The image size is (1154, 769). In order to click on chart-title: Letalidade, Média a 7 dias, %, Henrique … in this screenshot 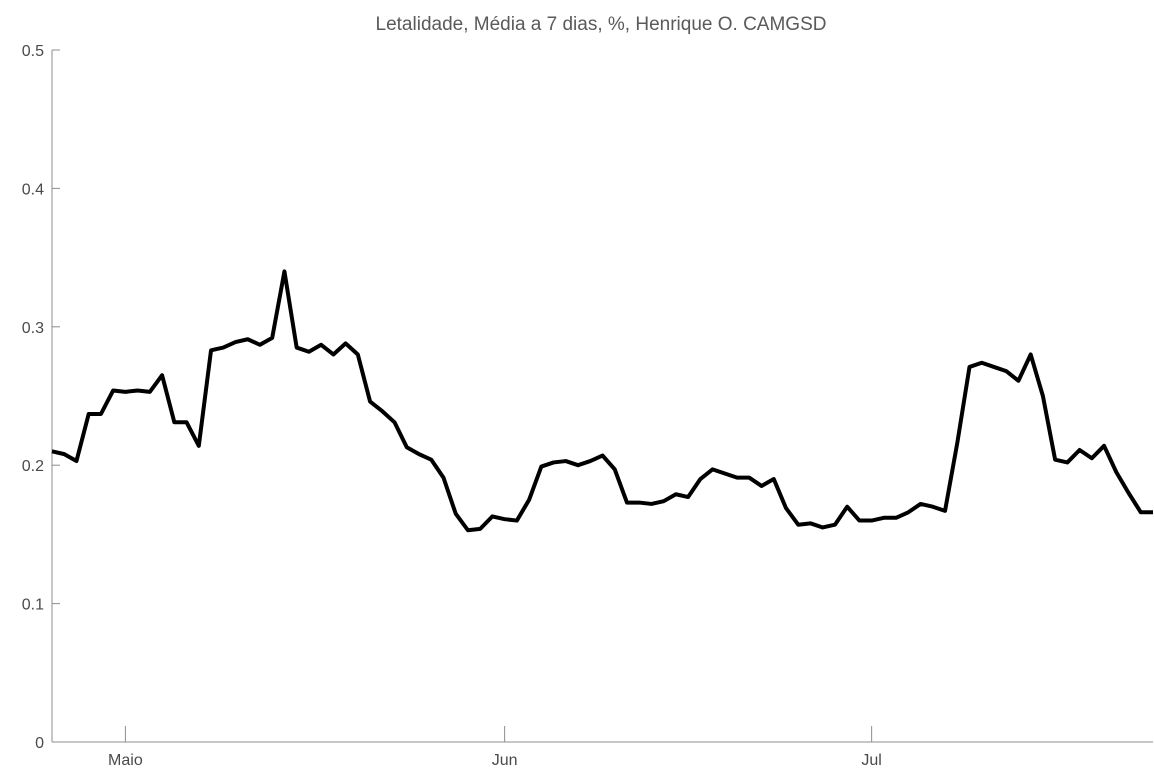, I will do `click(601, 24)`.